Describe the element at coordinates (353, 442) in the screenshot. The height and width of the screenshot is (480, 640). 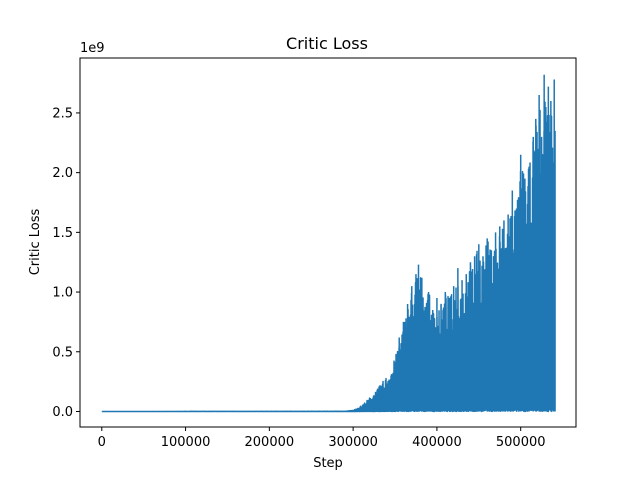
I see `x-tick-label: 300000` at that location.